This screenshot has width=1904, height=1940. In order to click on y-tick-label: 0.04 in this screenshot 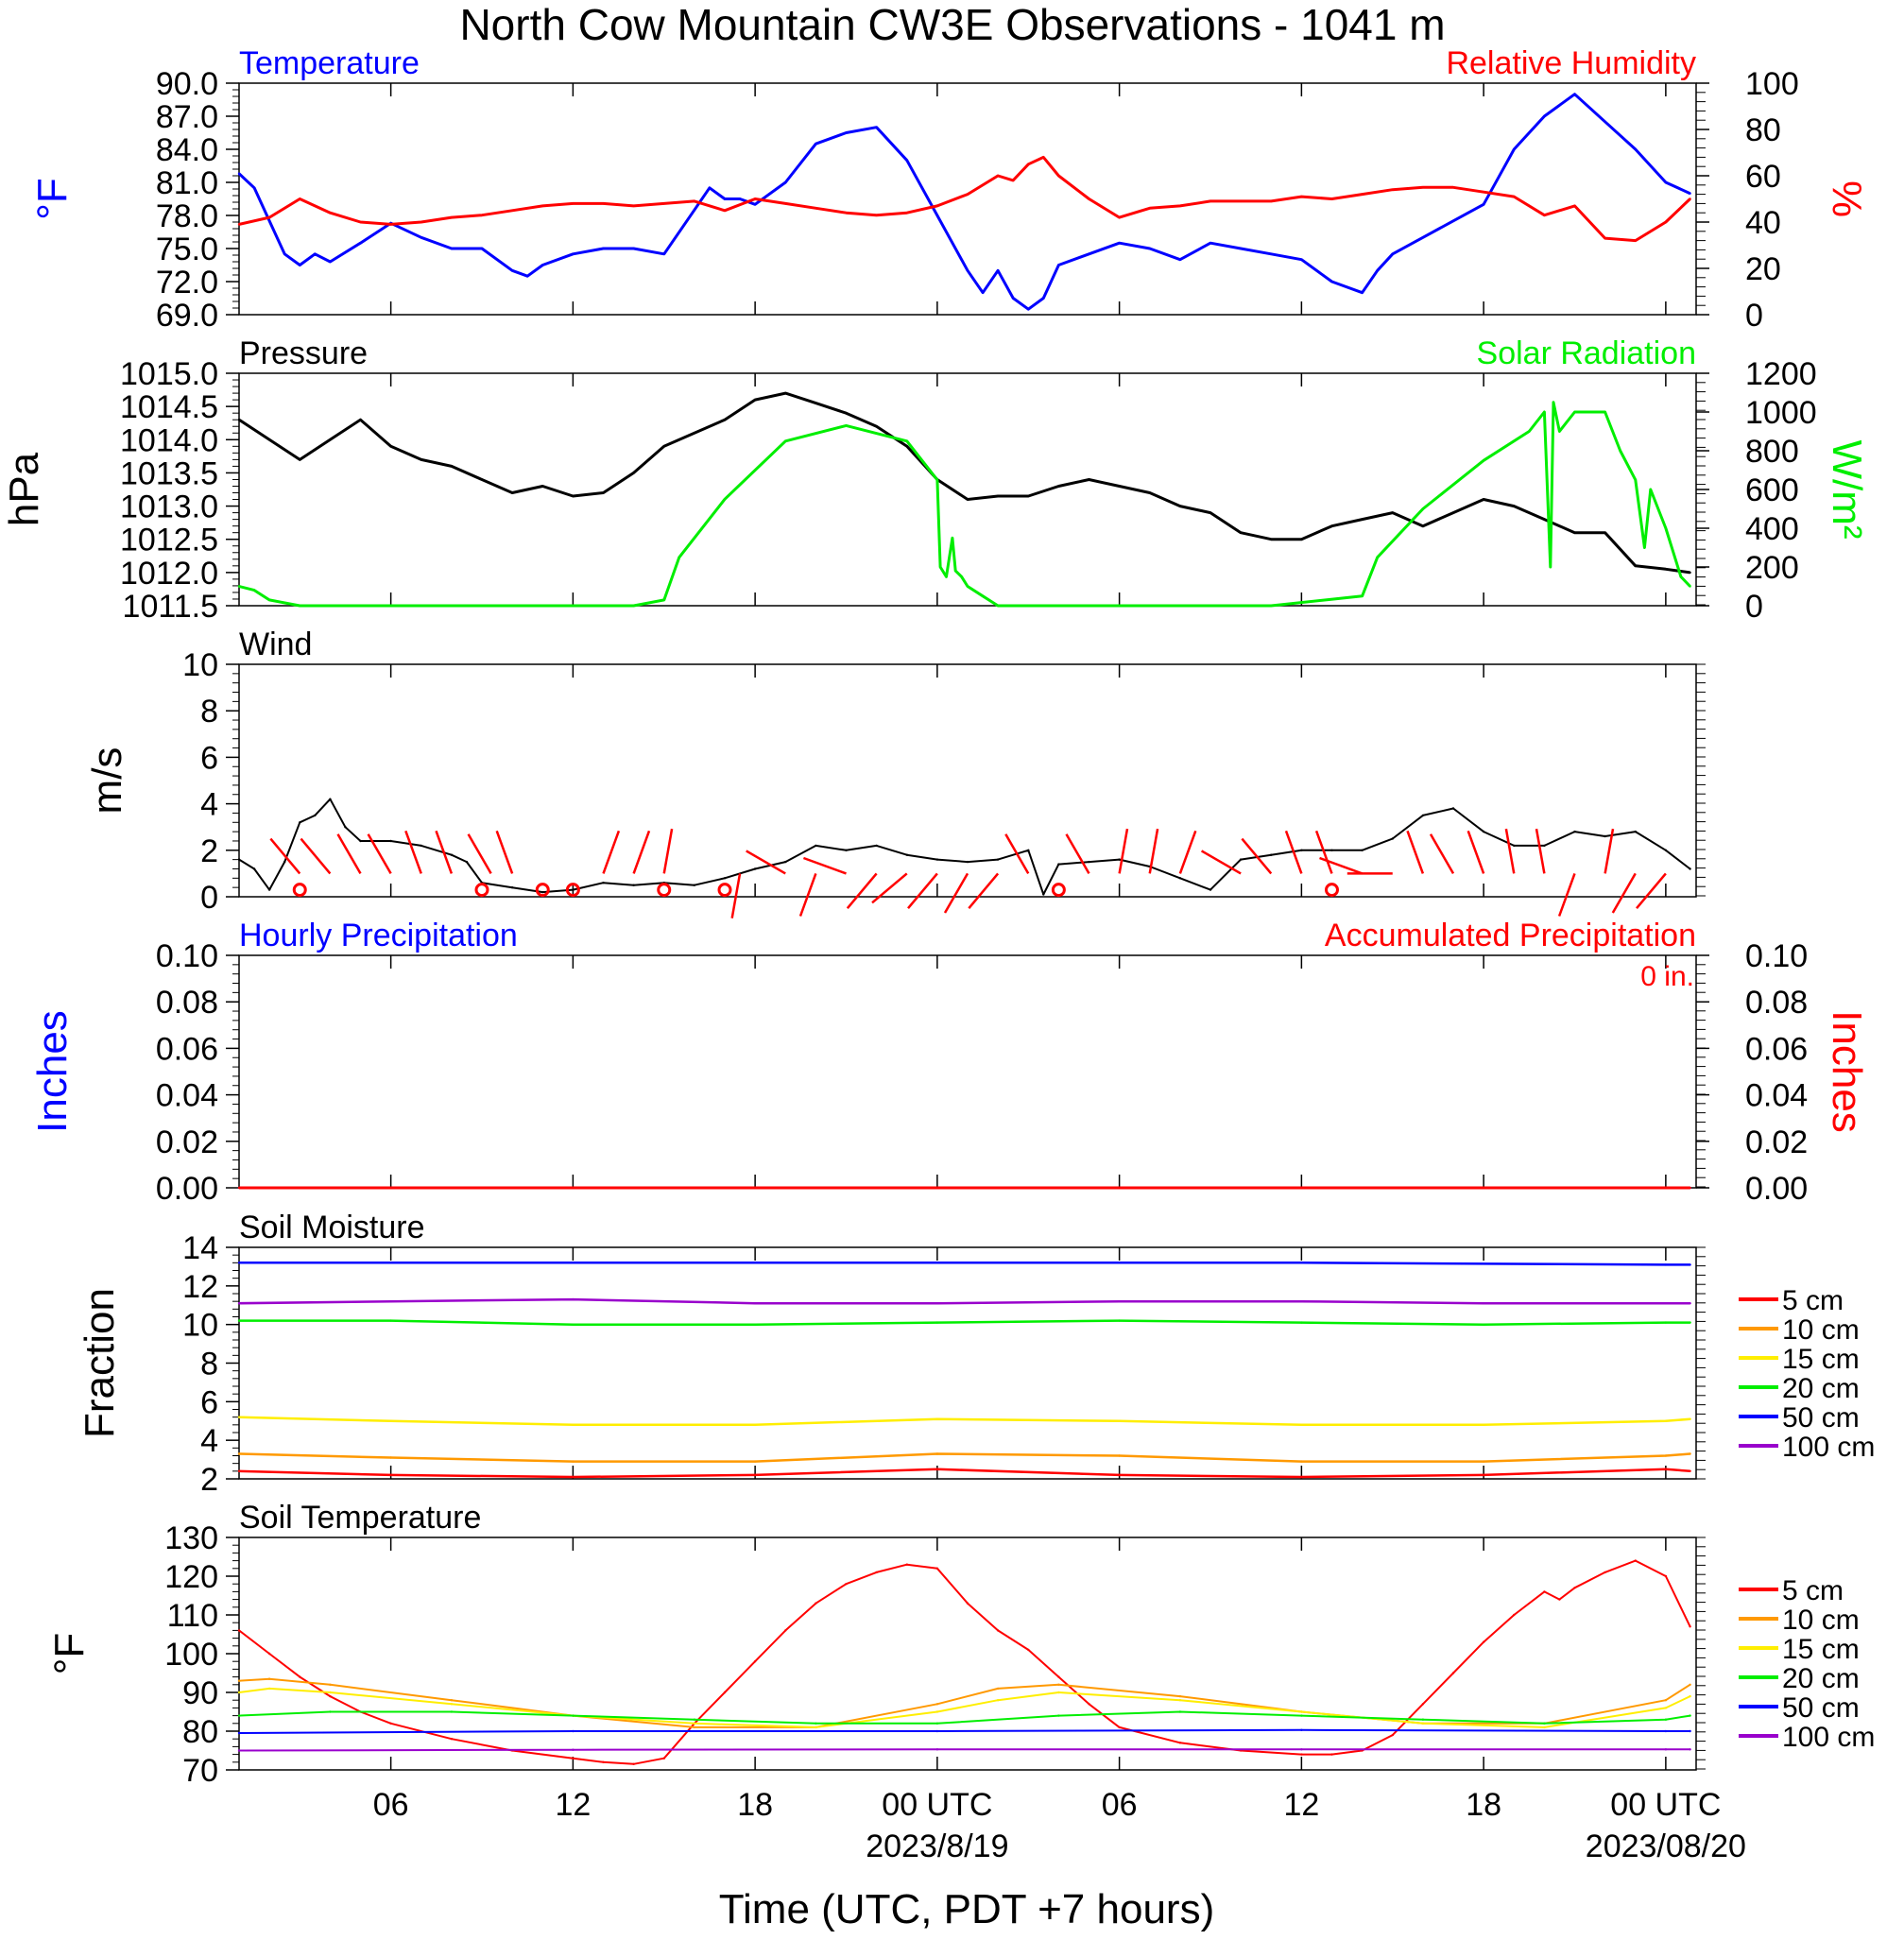, I will do `click(187, 1096)`.